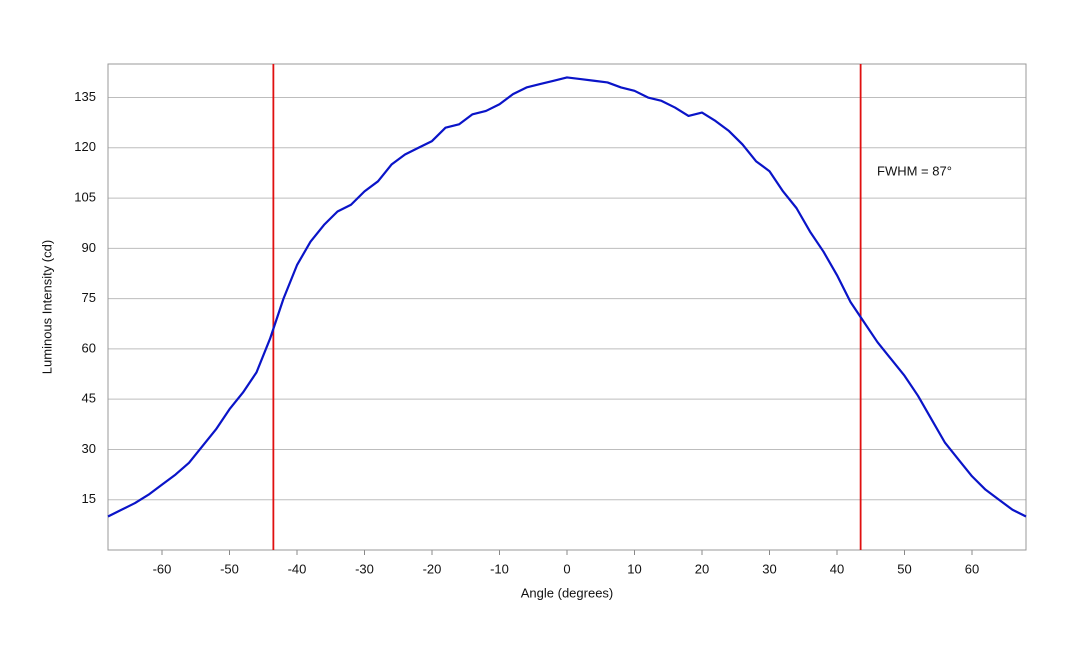 The width and height of the screenshot is (1080, 653). I want to click on x-tick-label: -50, so click(229, 568).